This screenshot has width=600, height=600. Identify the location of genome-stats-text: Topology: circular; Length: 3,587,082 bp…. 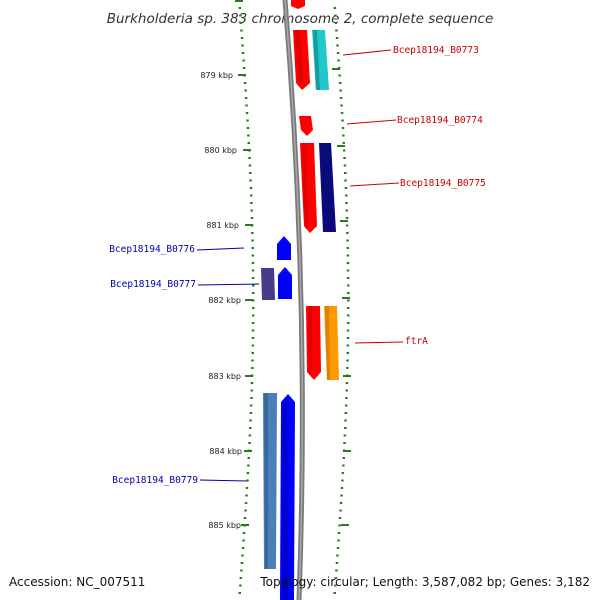
(424, 582).